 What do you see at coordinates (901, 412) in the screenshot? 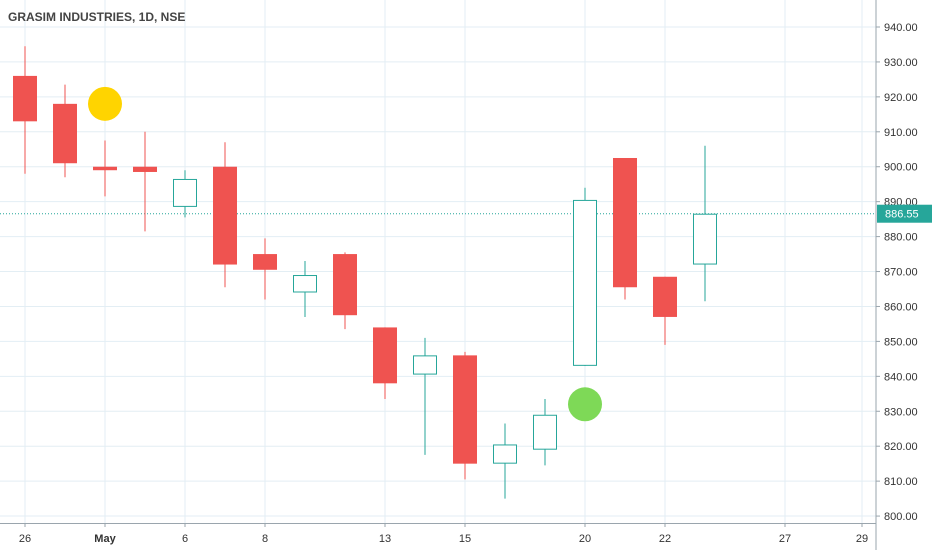
I see `y-tick-label: 830.00` at bounding box center [901, 412].